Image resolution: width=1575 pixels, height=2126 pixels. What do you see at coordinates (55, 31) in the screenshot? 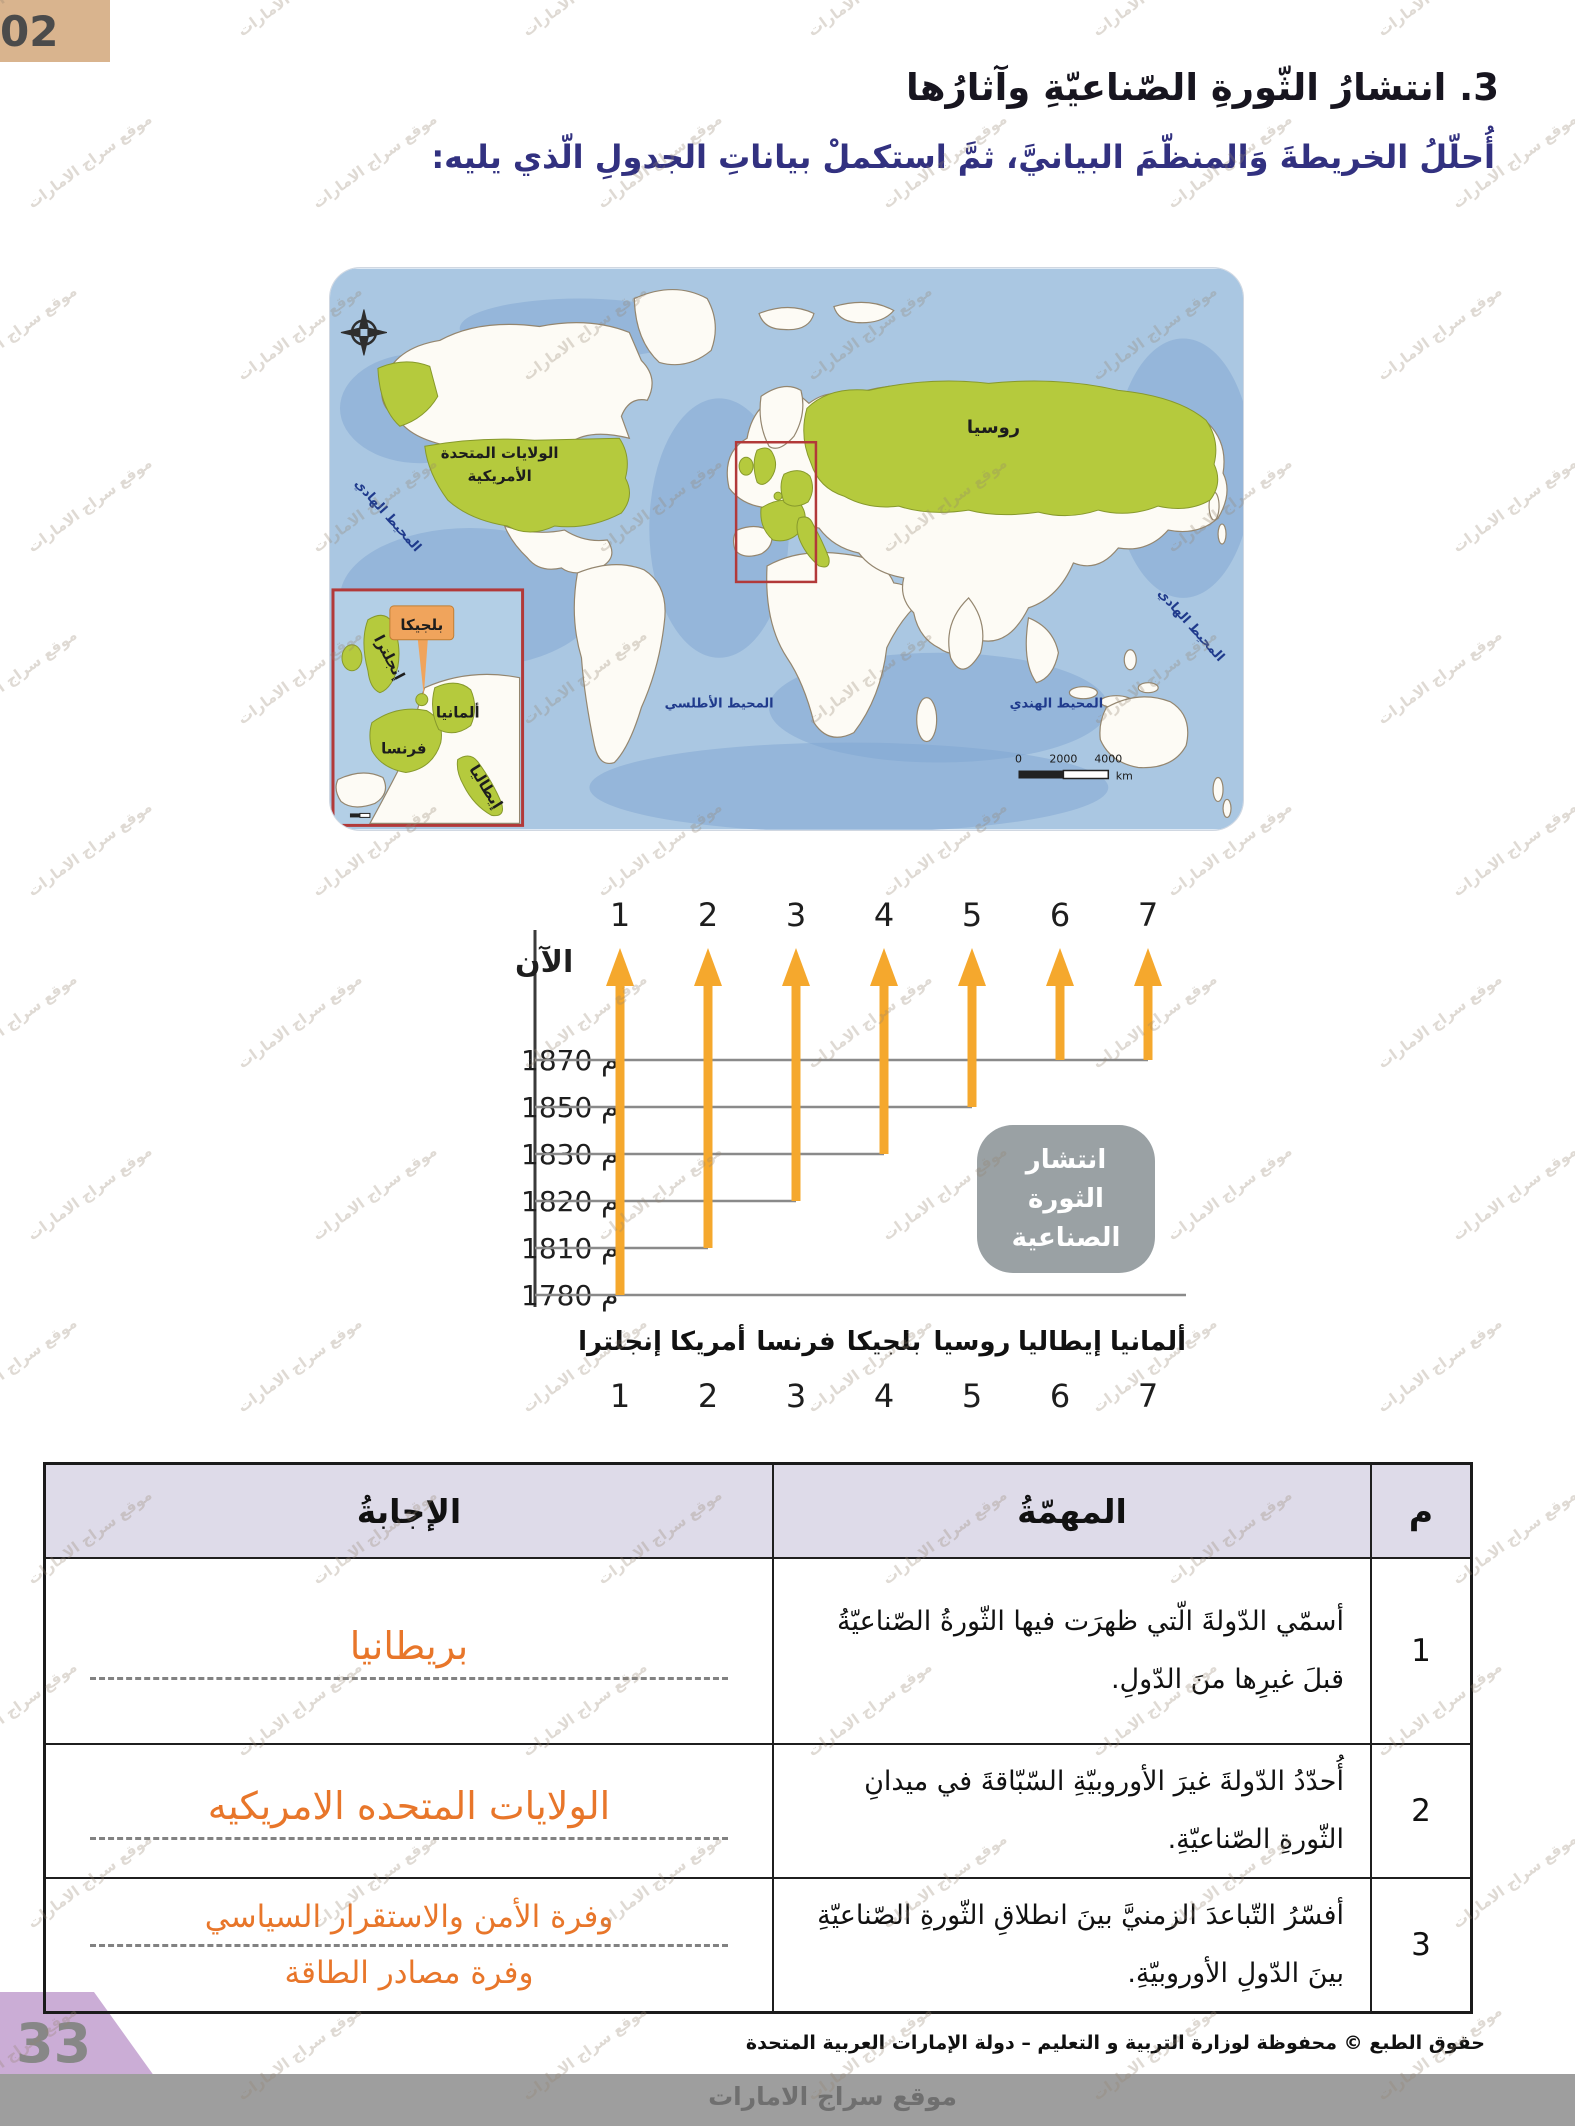
I see `page-corner-number: 02` at bounding box center [55, 31].